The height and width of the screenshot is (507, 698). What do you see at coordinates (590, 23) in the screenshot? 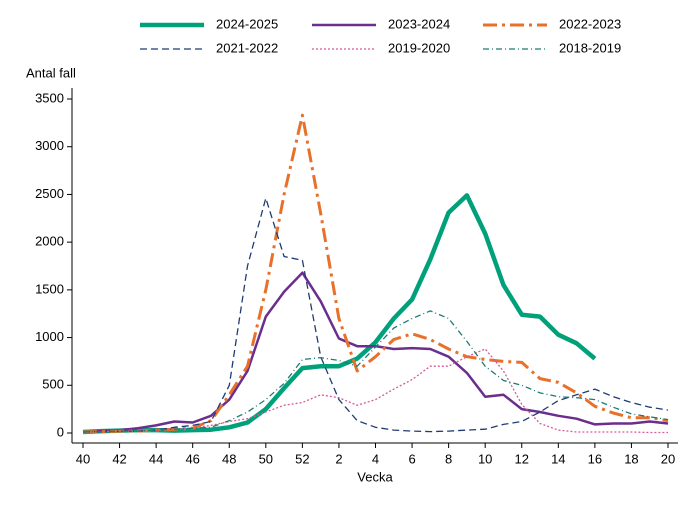
I see `legend-label: 2022-2023` at bounding box center [590, 23].